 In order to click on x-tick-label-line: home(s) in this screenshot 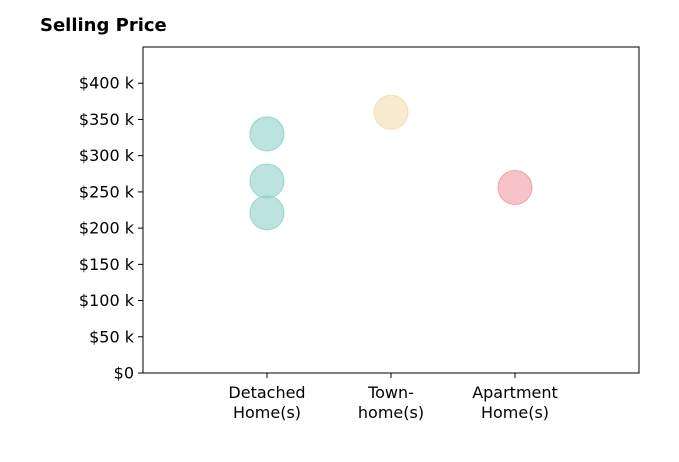, I will do `click(391, 412)`.